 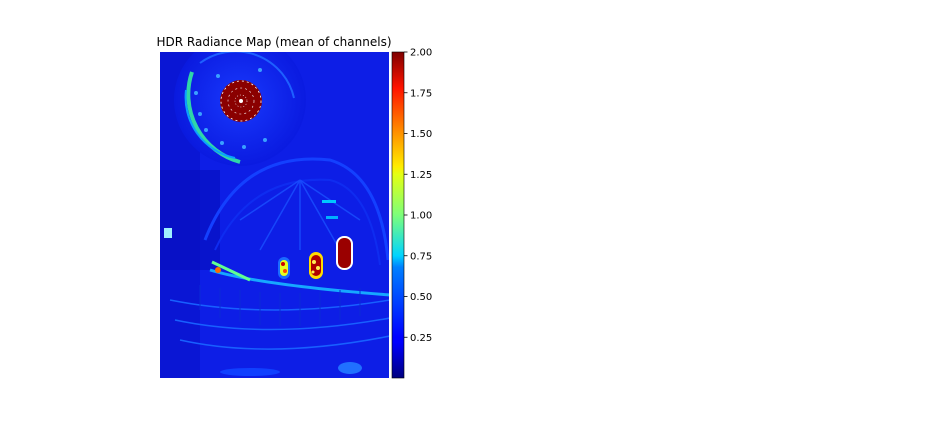 What do you see at coordinates (273, 42) in the screenshot?
I see `plot-title: HDR Radiance Map (mean of channels)` at bounding box center [273, 42].